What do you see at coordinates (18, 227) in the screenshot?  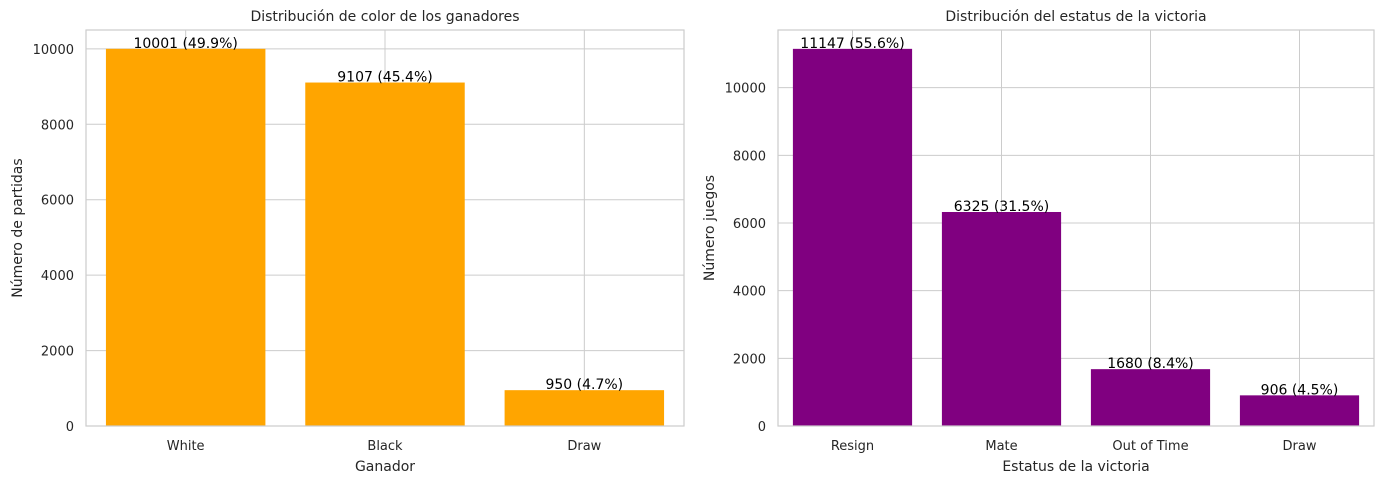 I see `y-axis-label: Número de partidas` at bounding box center [18, 227].